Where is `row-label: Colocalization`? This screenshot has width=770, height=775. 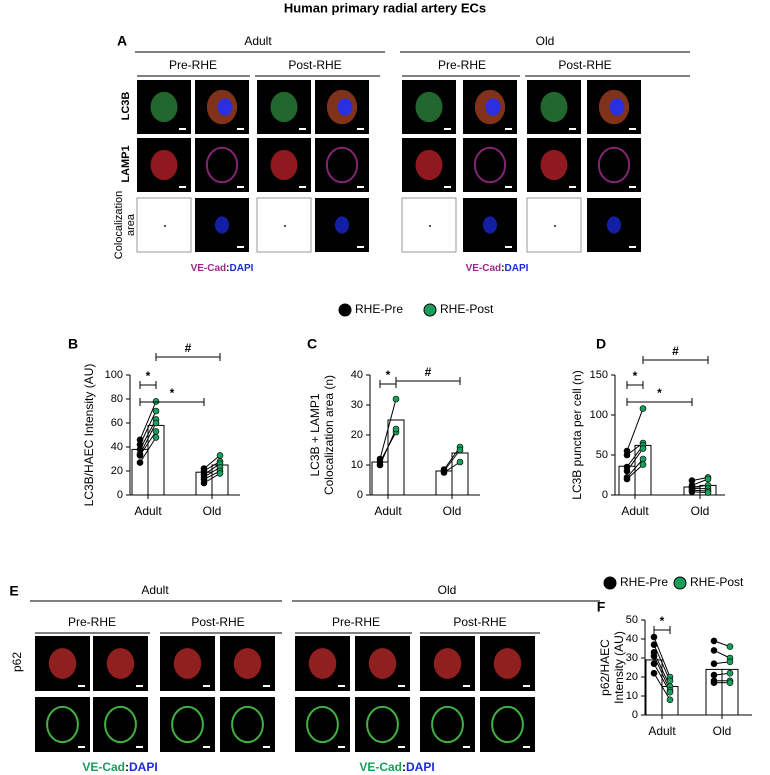
row-label: Colocalization is located at coordinates (119, 225).